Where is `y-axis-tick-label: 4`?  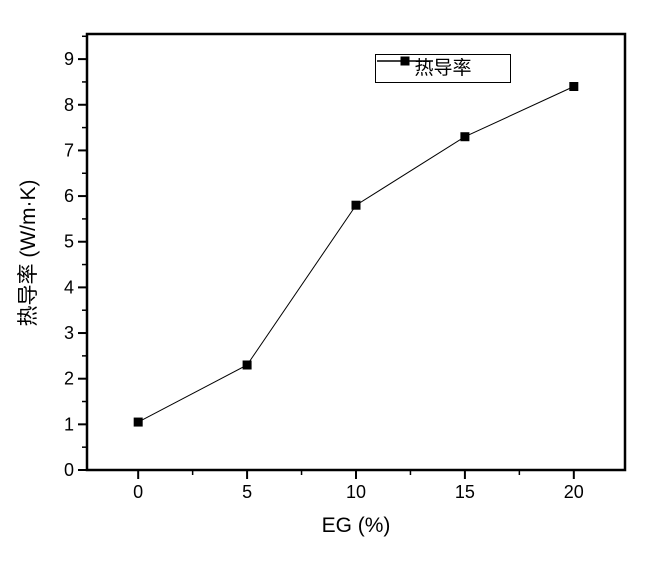
y-axis-tick-label: 4 is located at coordinates (69, 287).